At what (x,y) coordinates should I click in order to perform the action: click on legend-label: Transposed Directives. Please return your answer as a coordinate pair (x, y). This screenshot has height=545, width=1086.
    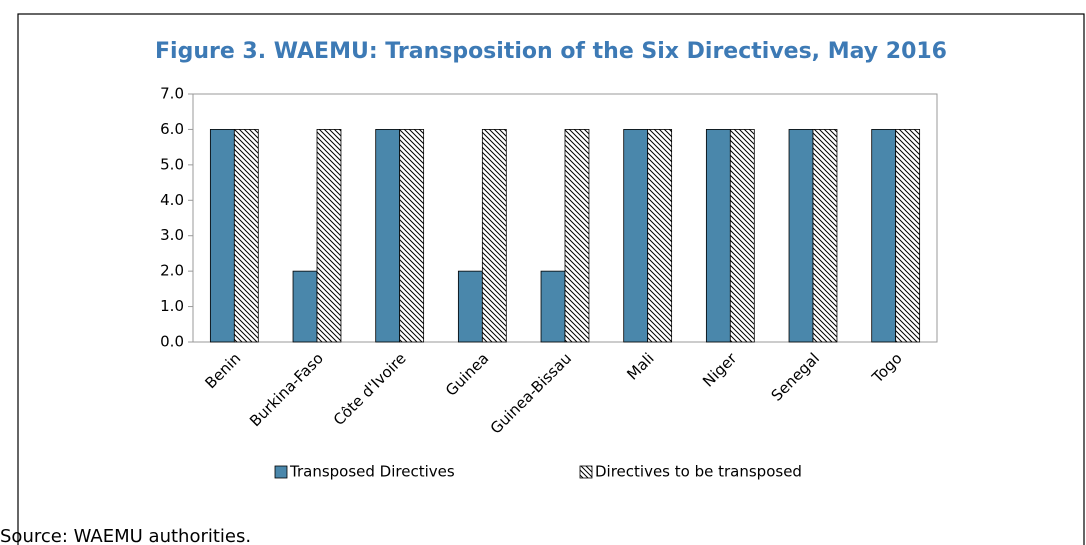
    Looking at the image, I should click on (372, 472).